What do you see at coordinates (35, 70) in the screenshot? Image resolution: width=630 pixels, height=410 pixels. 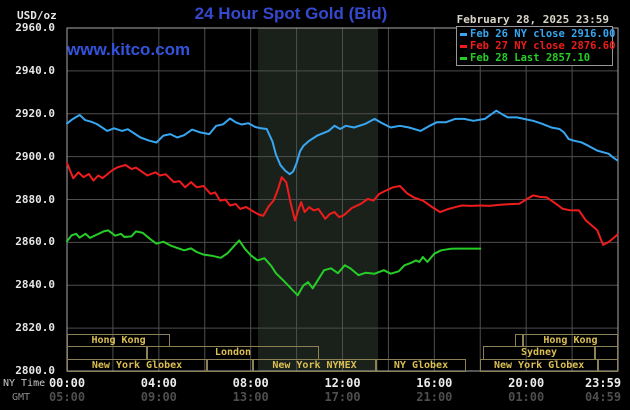 I see `y-tick-label: 2940.0` at bounding box center [35, 70].